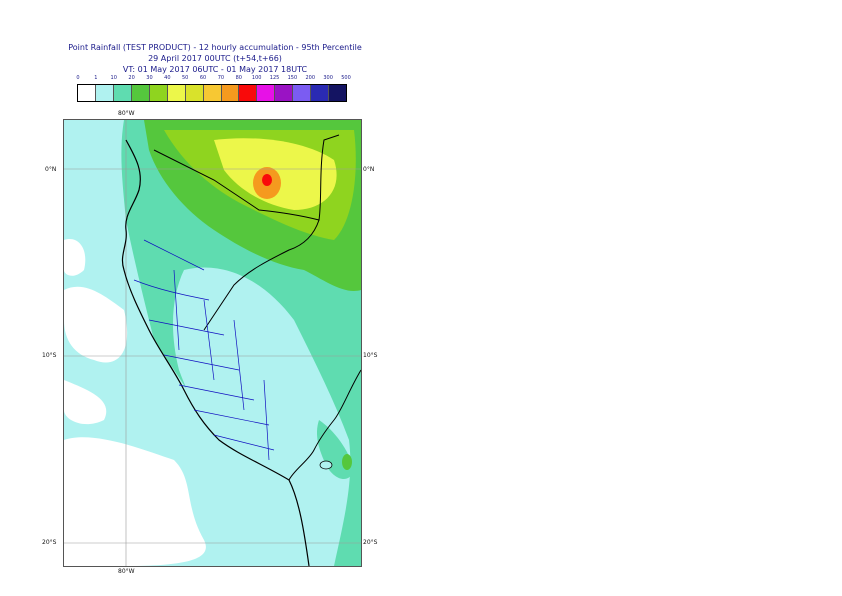 The image size is (842, 596). What do you see at coordinates (221, 78) in the screenshot?
I see `legend-tick-8: 70` at bounding box center [221, 78].